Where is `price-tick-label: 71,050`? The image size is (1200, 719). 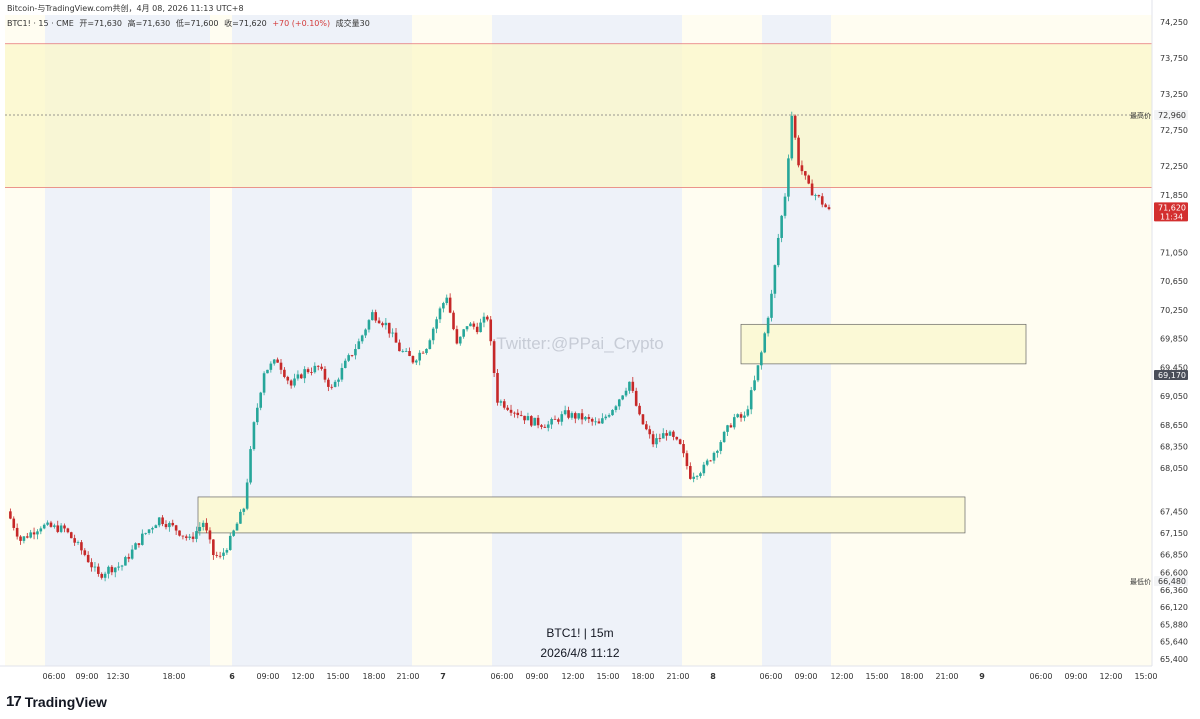
price-tick-label: 71,050 is located at coordinates (1174, 252).